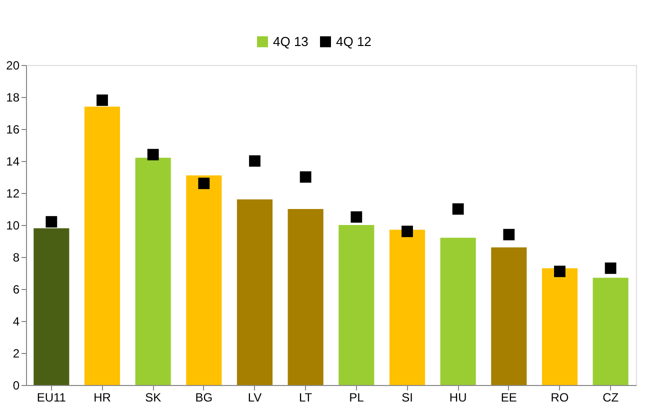 The image size is (672, 404). I want to click on x-tick-label: CZ, so click(610, 397).